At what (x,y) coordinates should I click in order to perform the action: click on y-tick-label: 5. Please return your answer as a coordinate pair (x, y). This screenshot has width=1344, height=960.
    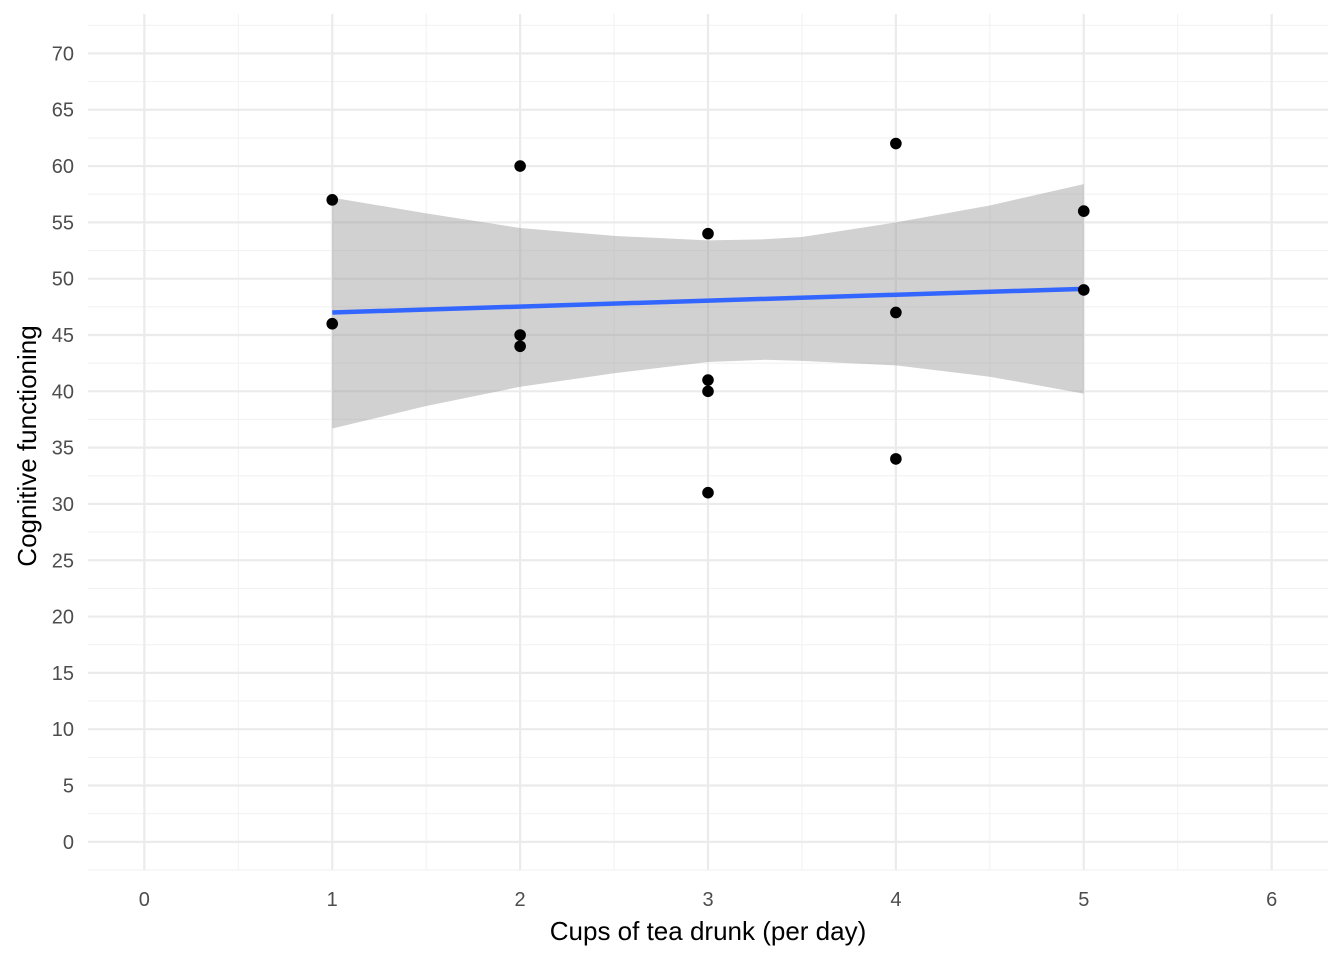
    Looking at the image, I should click on (68, 787).